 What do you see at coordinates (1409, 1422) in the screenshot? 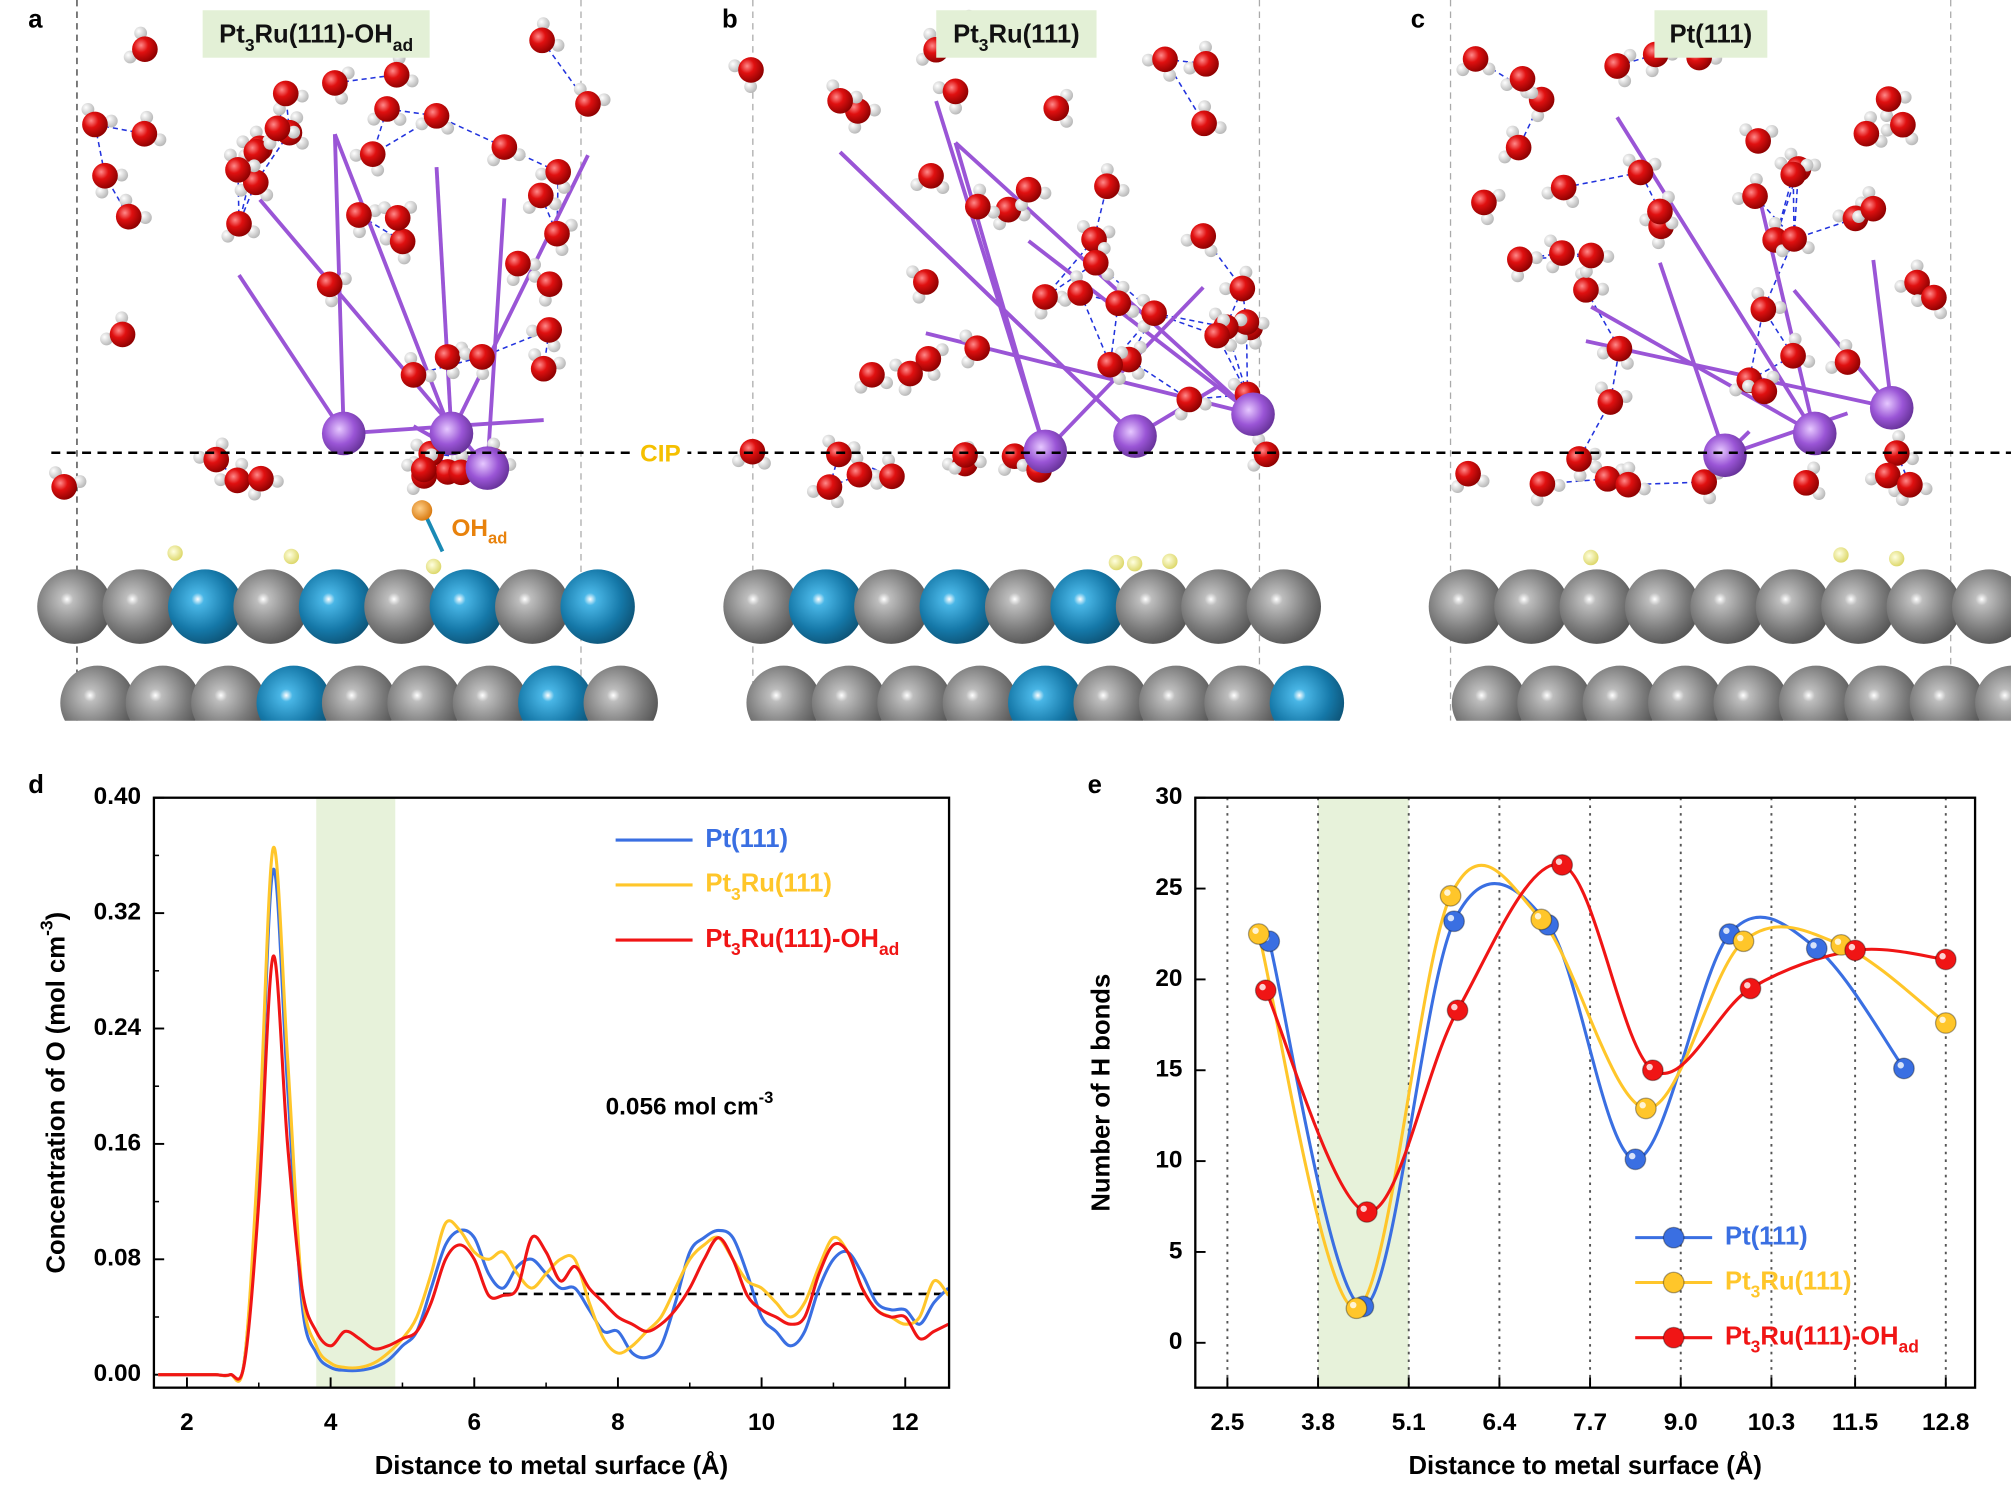
I see `x-tick-label: 5.1` at bounding box center [1409, 1422].